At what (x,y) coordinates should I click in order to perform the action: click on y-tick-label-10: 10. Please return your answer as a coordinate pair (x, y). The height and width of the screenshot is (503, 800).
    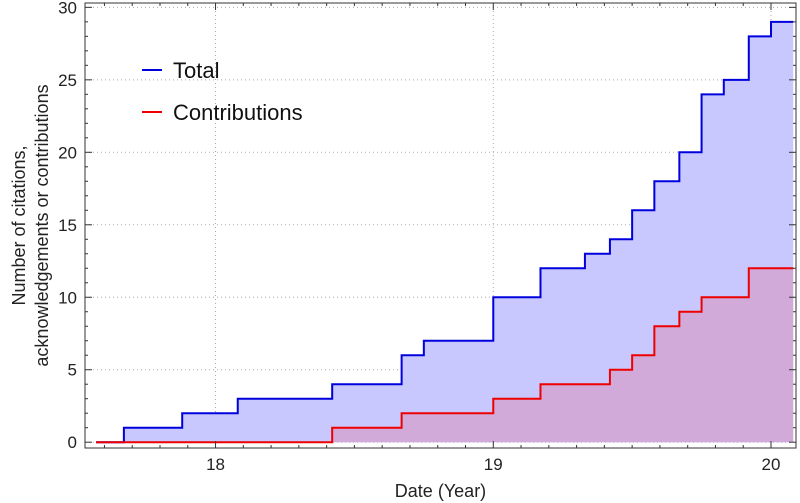
    Looking at the image, I should click on (67, 297).